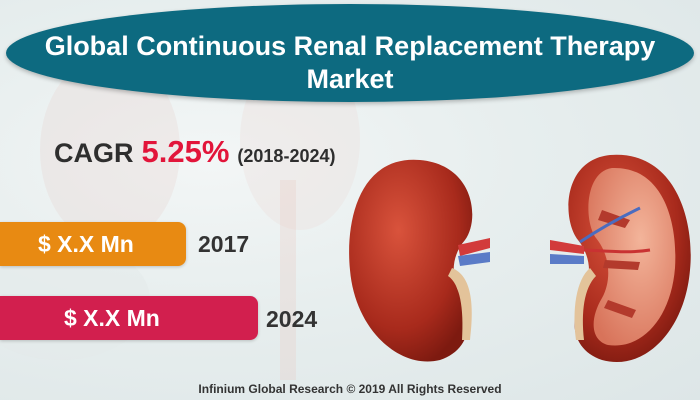  What do you see at coordinates (185, 151) in the screenshot?
I see `cagr-value: 5.25%` at bounding box center [185, 151].